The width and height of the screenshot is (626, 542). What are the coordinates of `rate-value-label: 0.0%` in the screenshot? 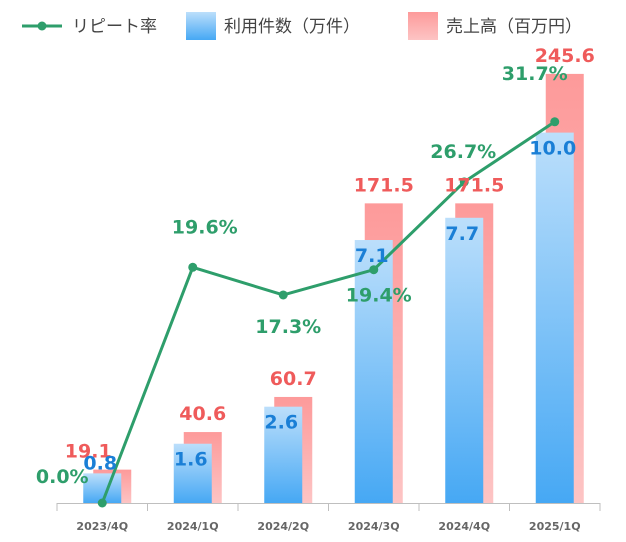 It's located at (62, 477).